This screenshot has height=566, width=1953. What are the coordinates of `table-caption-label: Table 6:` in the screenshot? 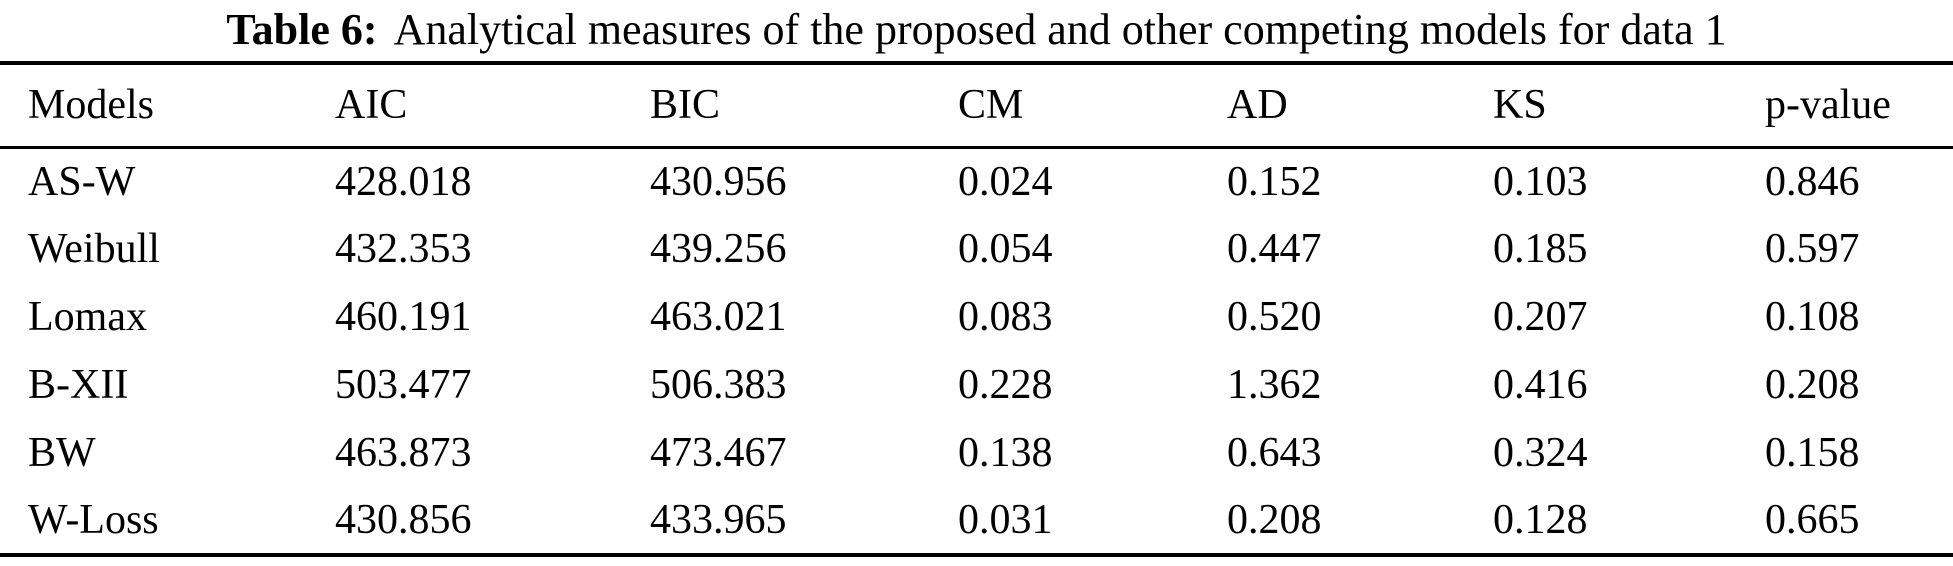 It's located at (302, 29).